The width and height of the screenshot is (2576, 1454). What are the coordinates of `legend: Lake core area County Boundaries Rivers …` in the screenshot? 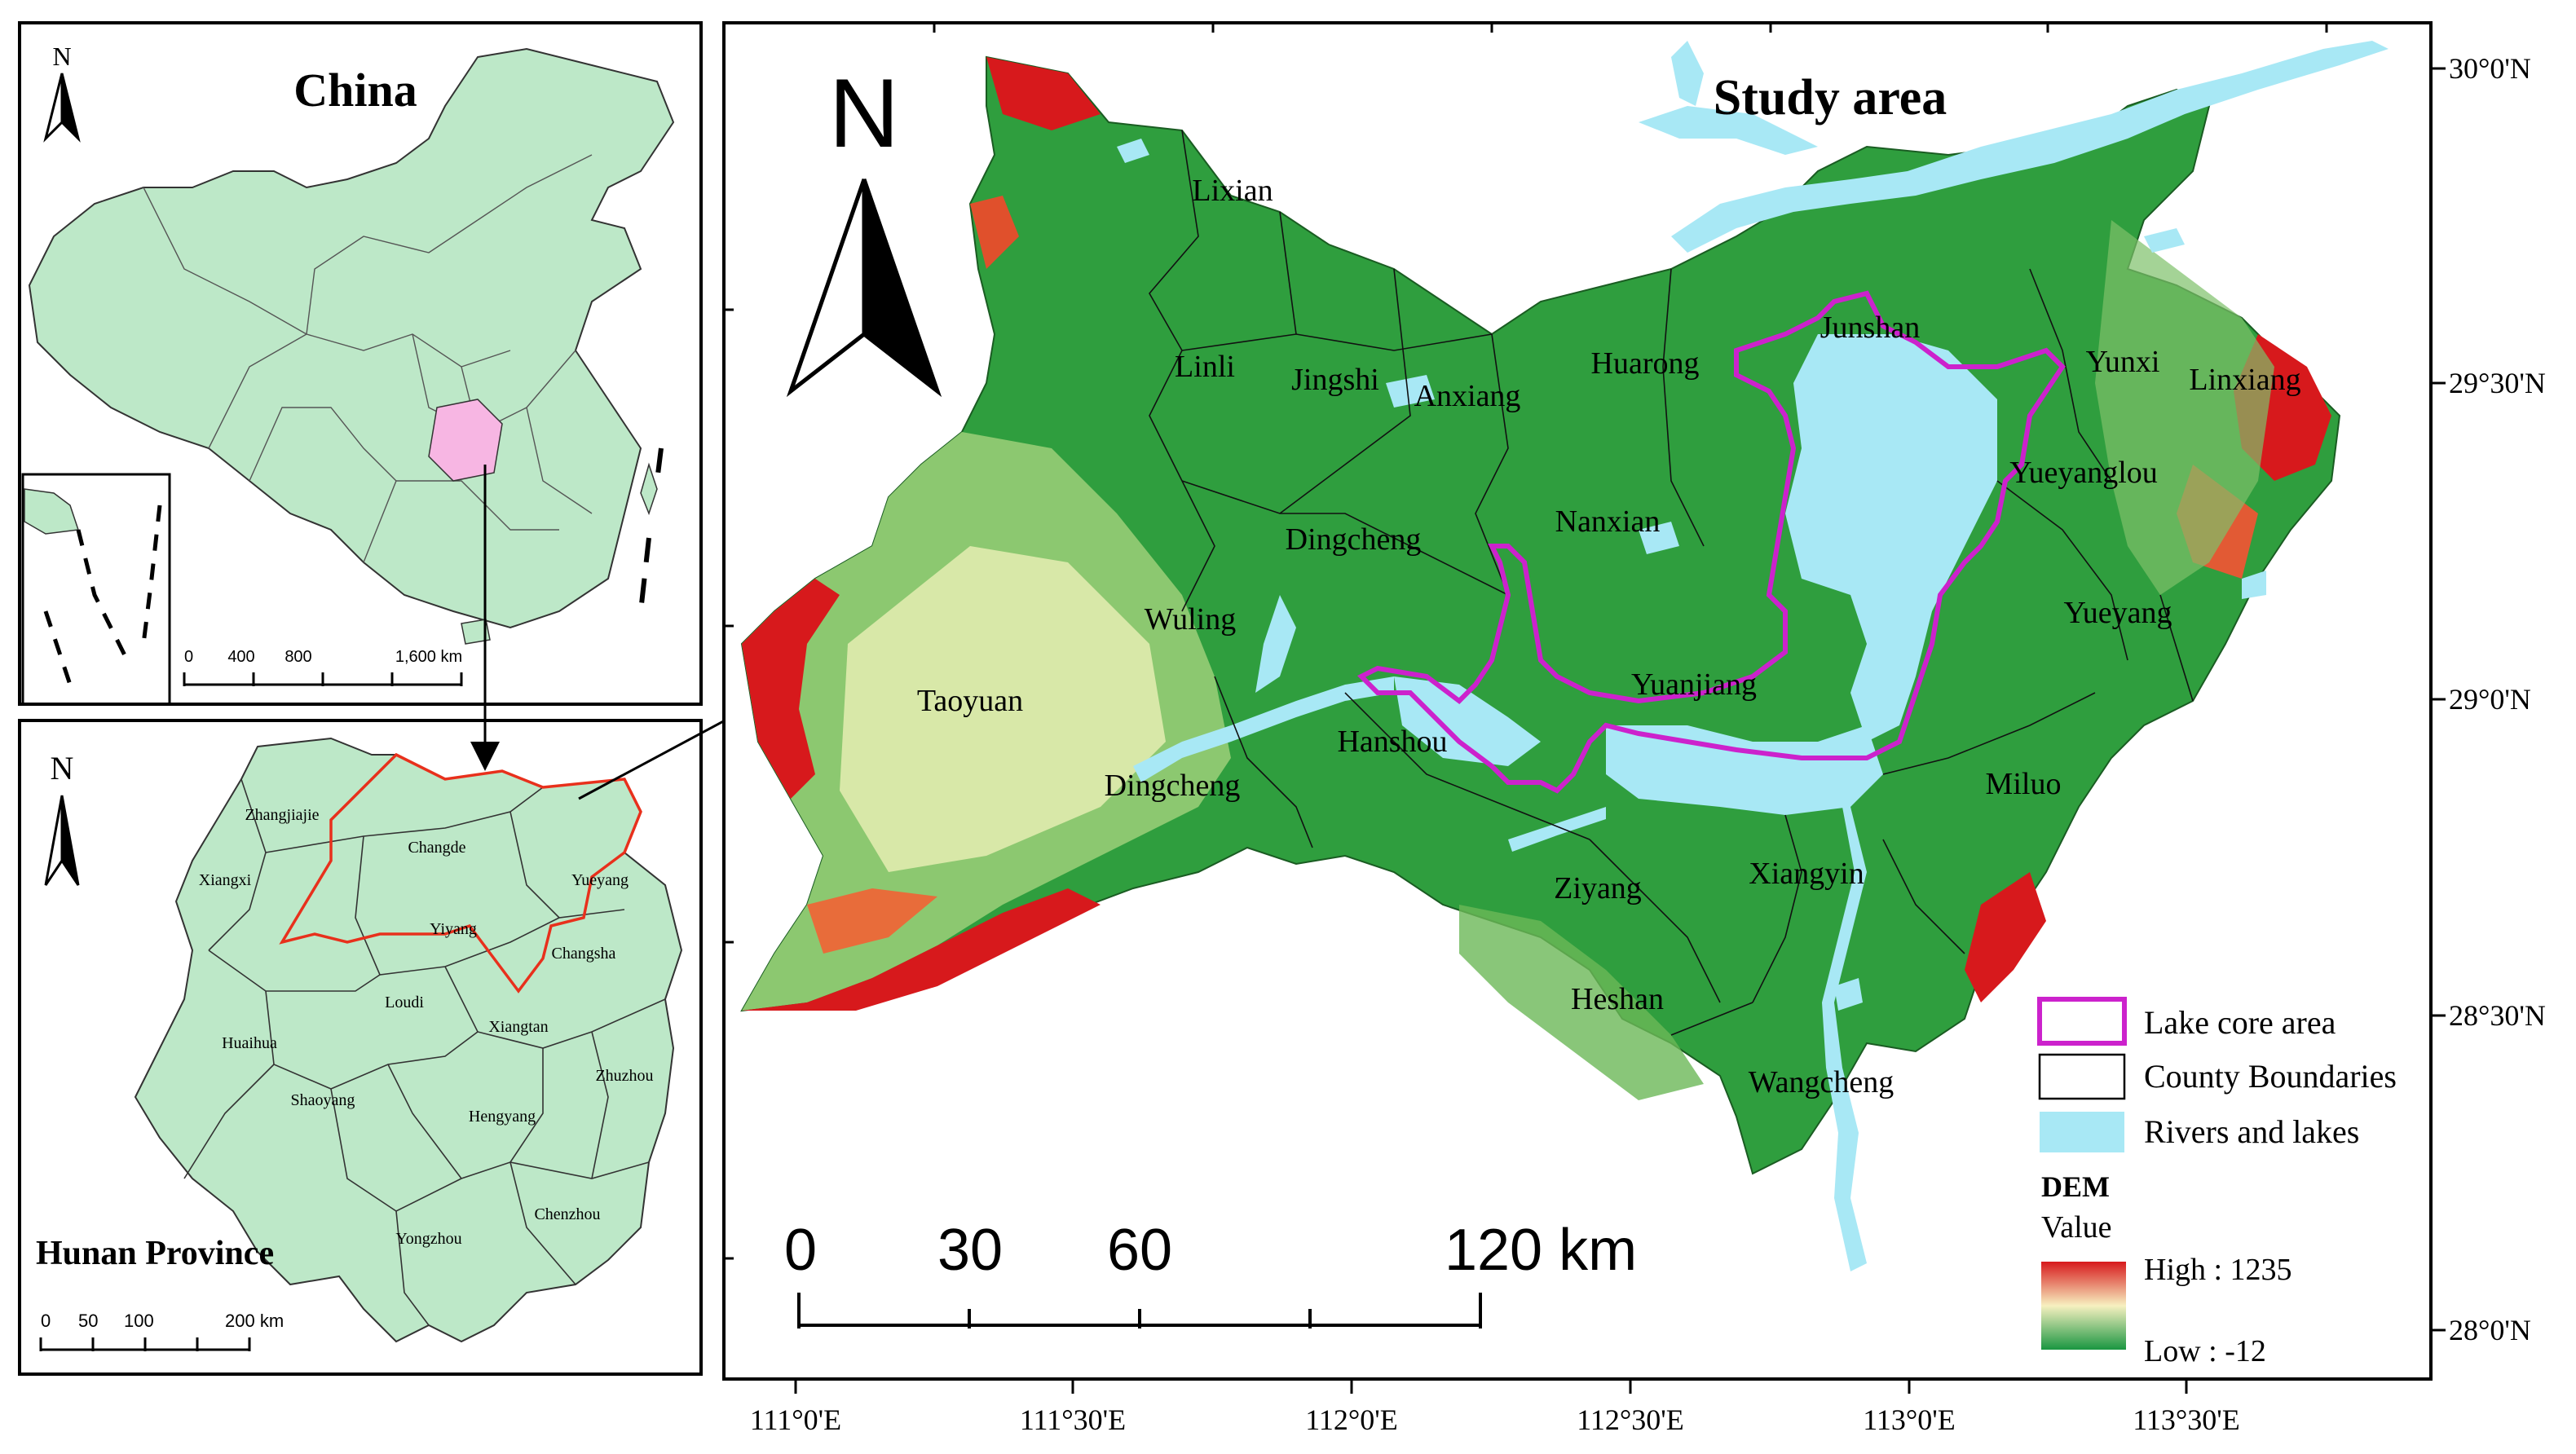 It's located at (2217, 1182).